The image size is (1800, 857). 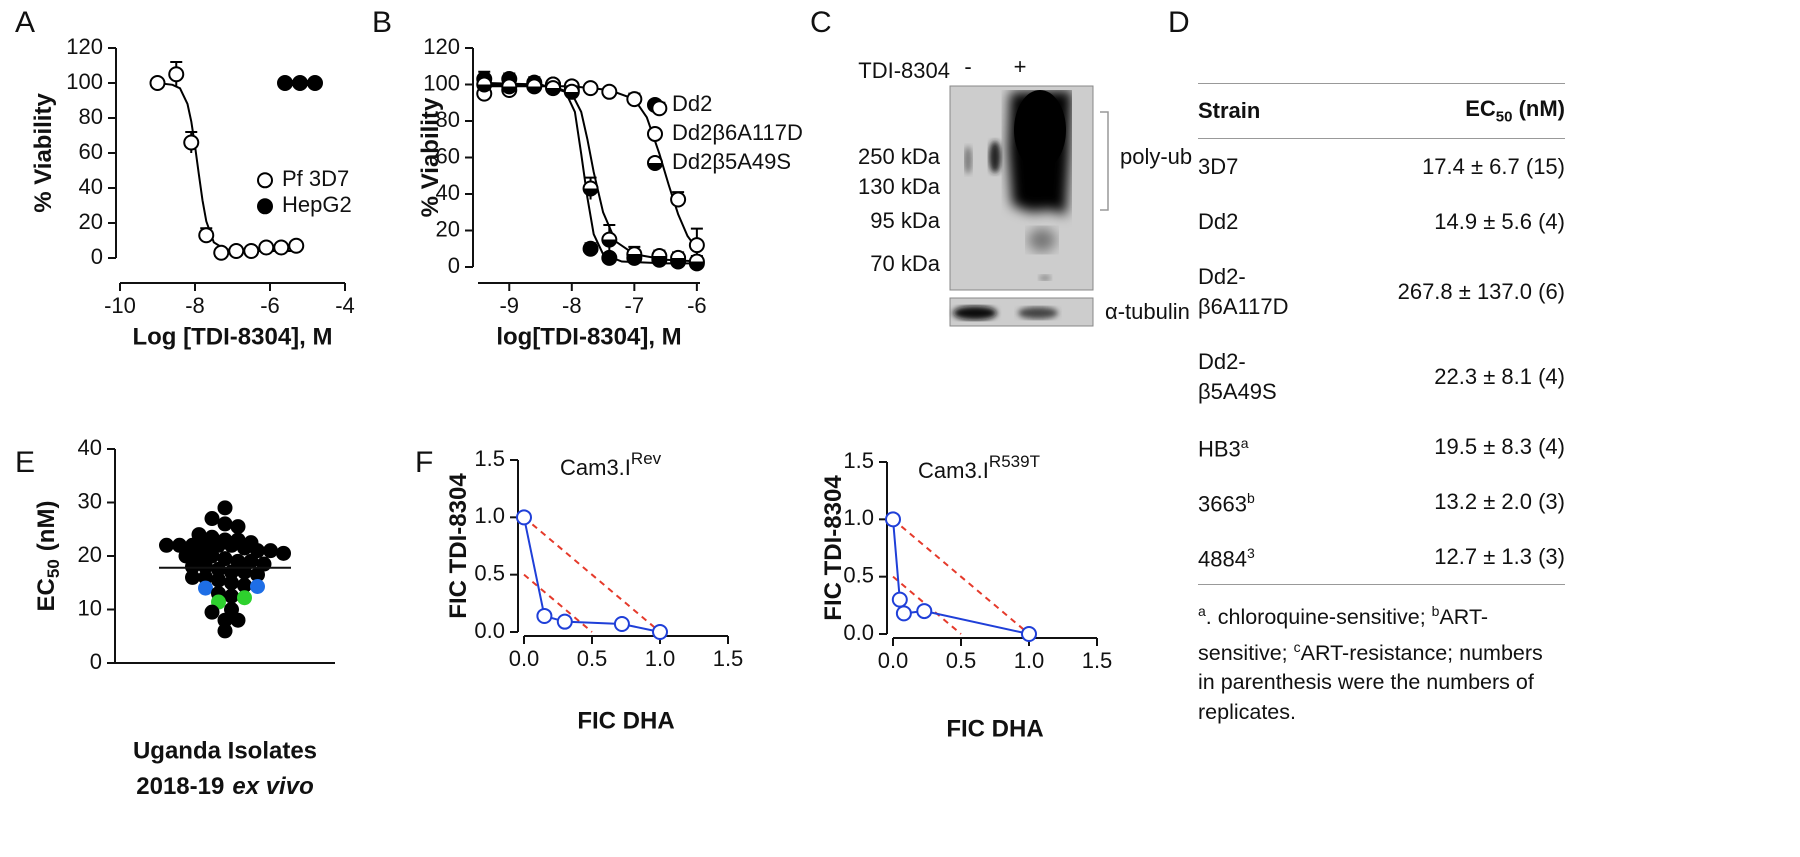 What do you see at coordinates (448, 155) in the screenshot?
I see `y-tick-label: 60` at bounding box center [448, 155].